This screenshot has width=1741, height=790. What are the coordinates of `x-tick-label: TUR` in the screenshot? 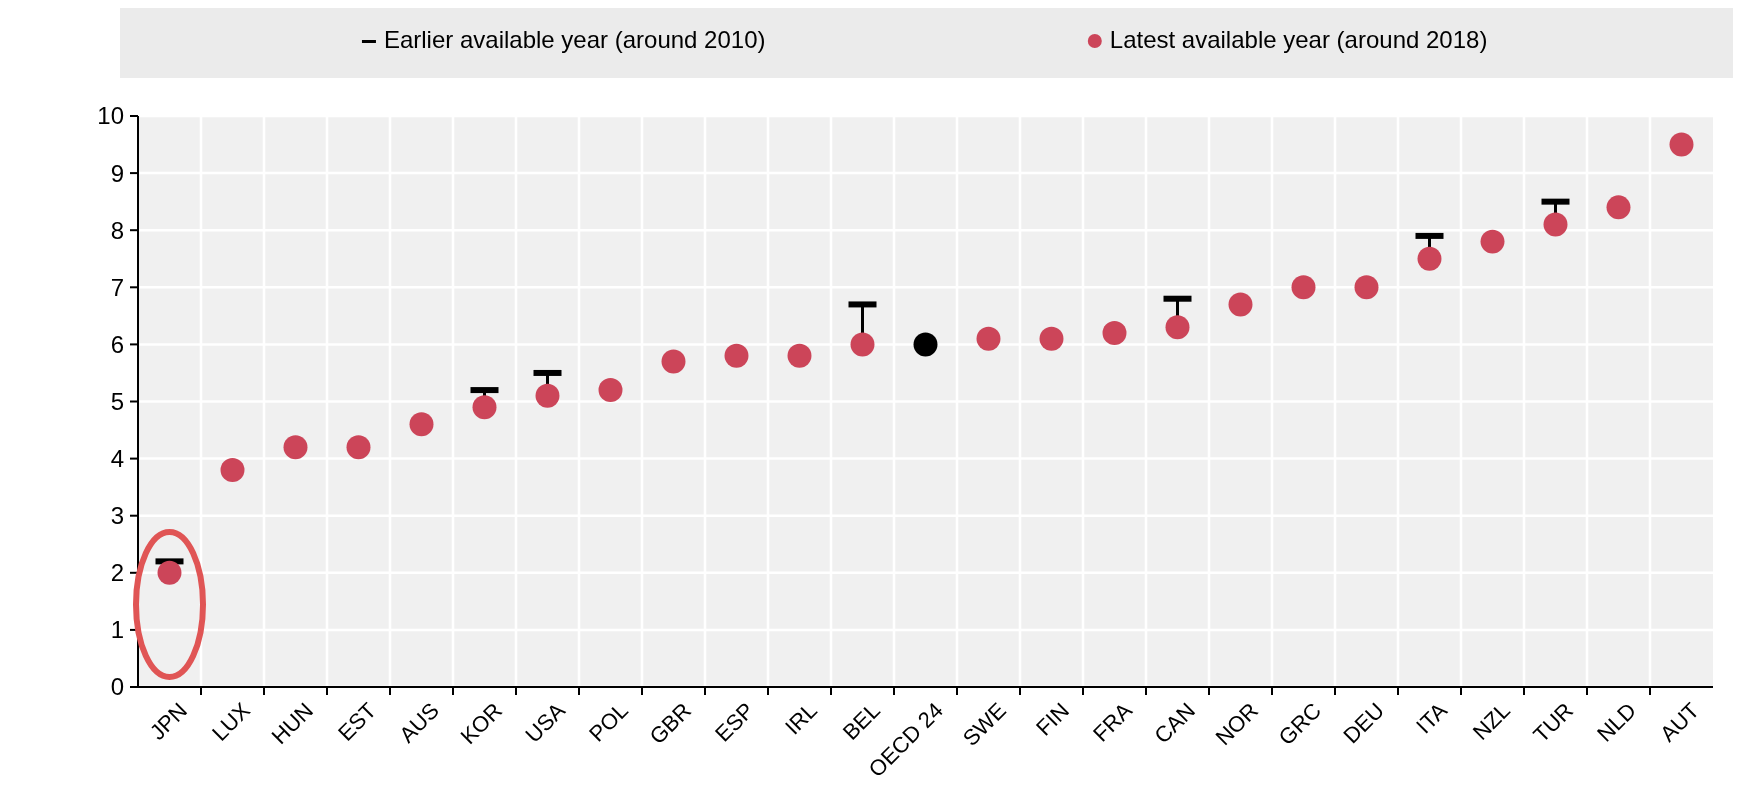 It's located at (1553, 722).